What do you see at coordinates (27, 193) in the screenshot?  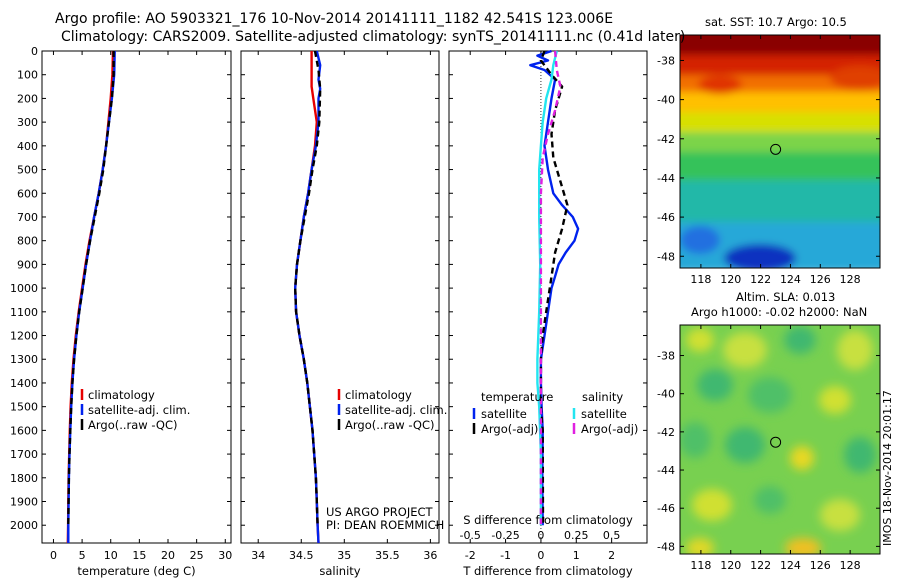 I see `y-tick-label: 600` at bounding box center [27, 193].